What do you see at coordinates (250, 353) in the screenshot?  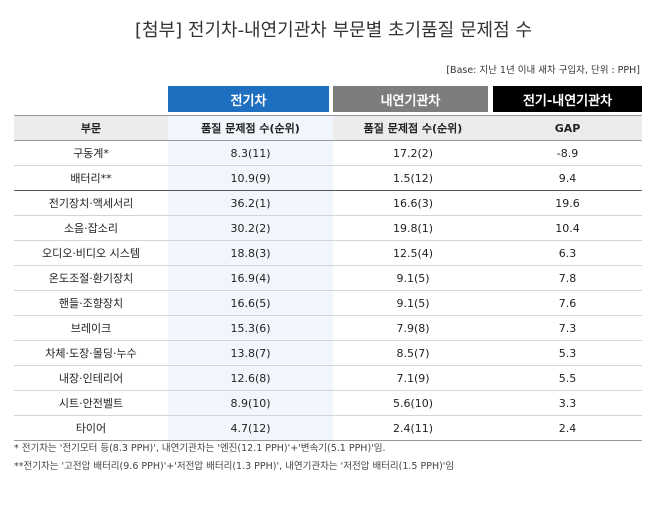 I see `ev-value-cell: 13.8(7)` at bounding box center [250, 353].